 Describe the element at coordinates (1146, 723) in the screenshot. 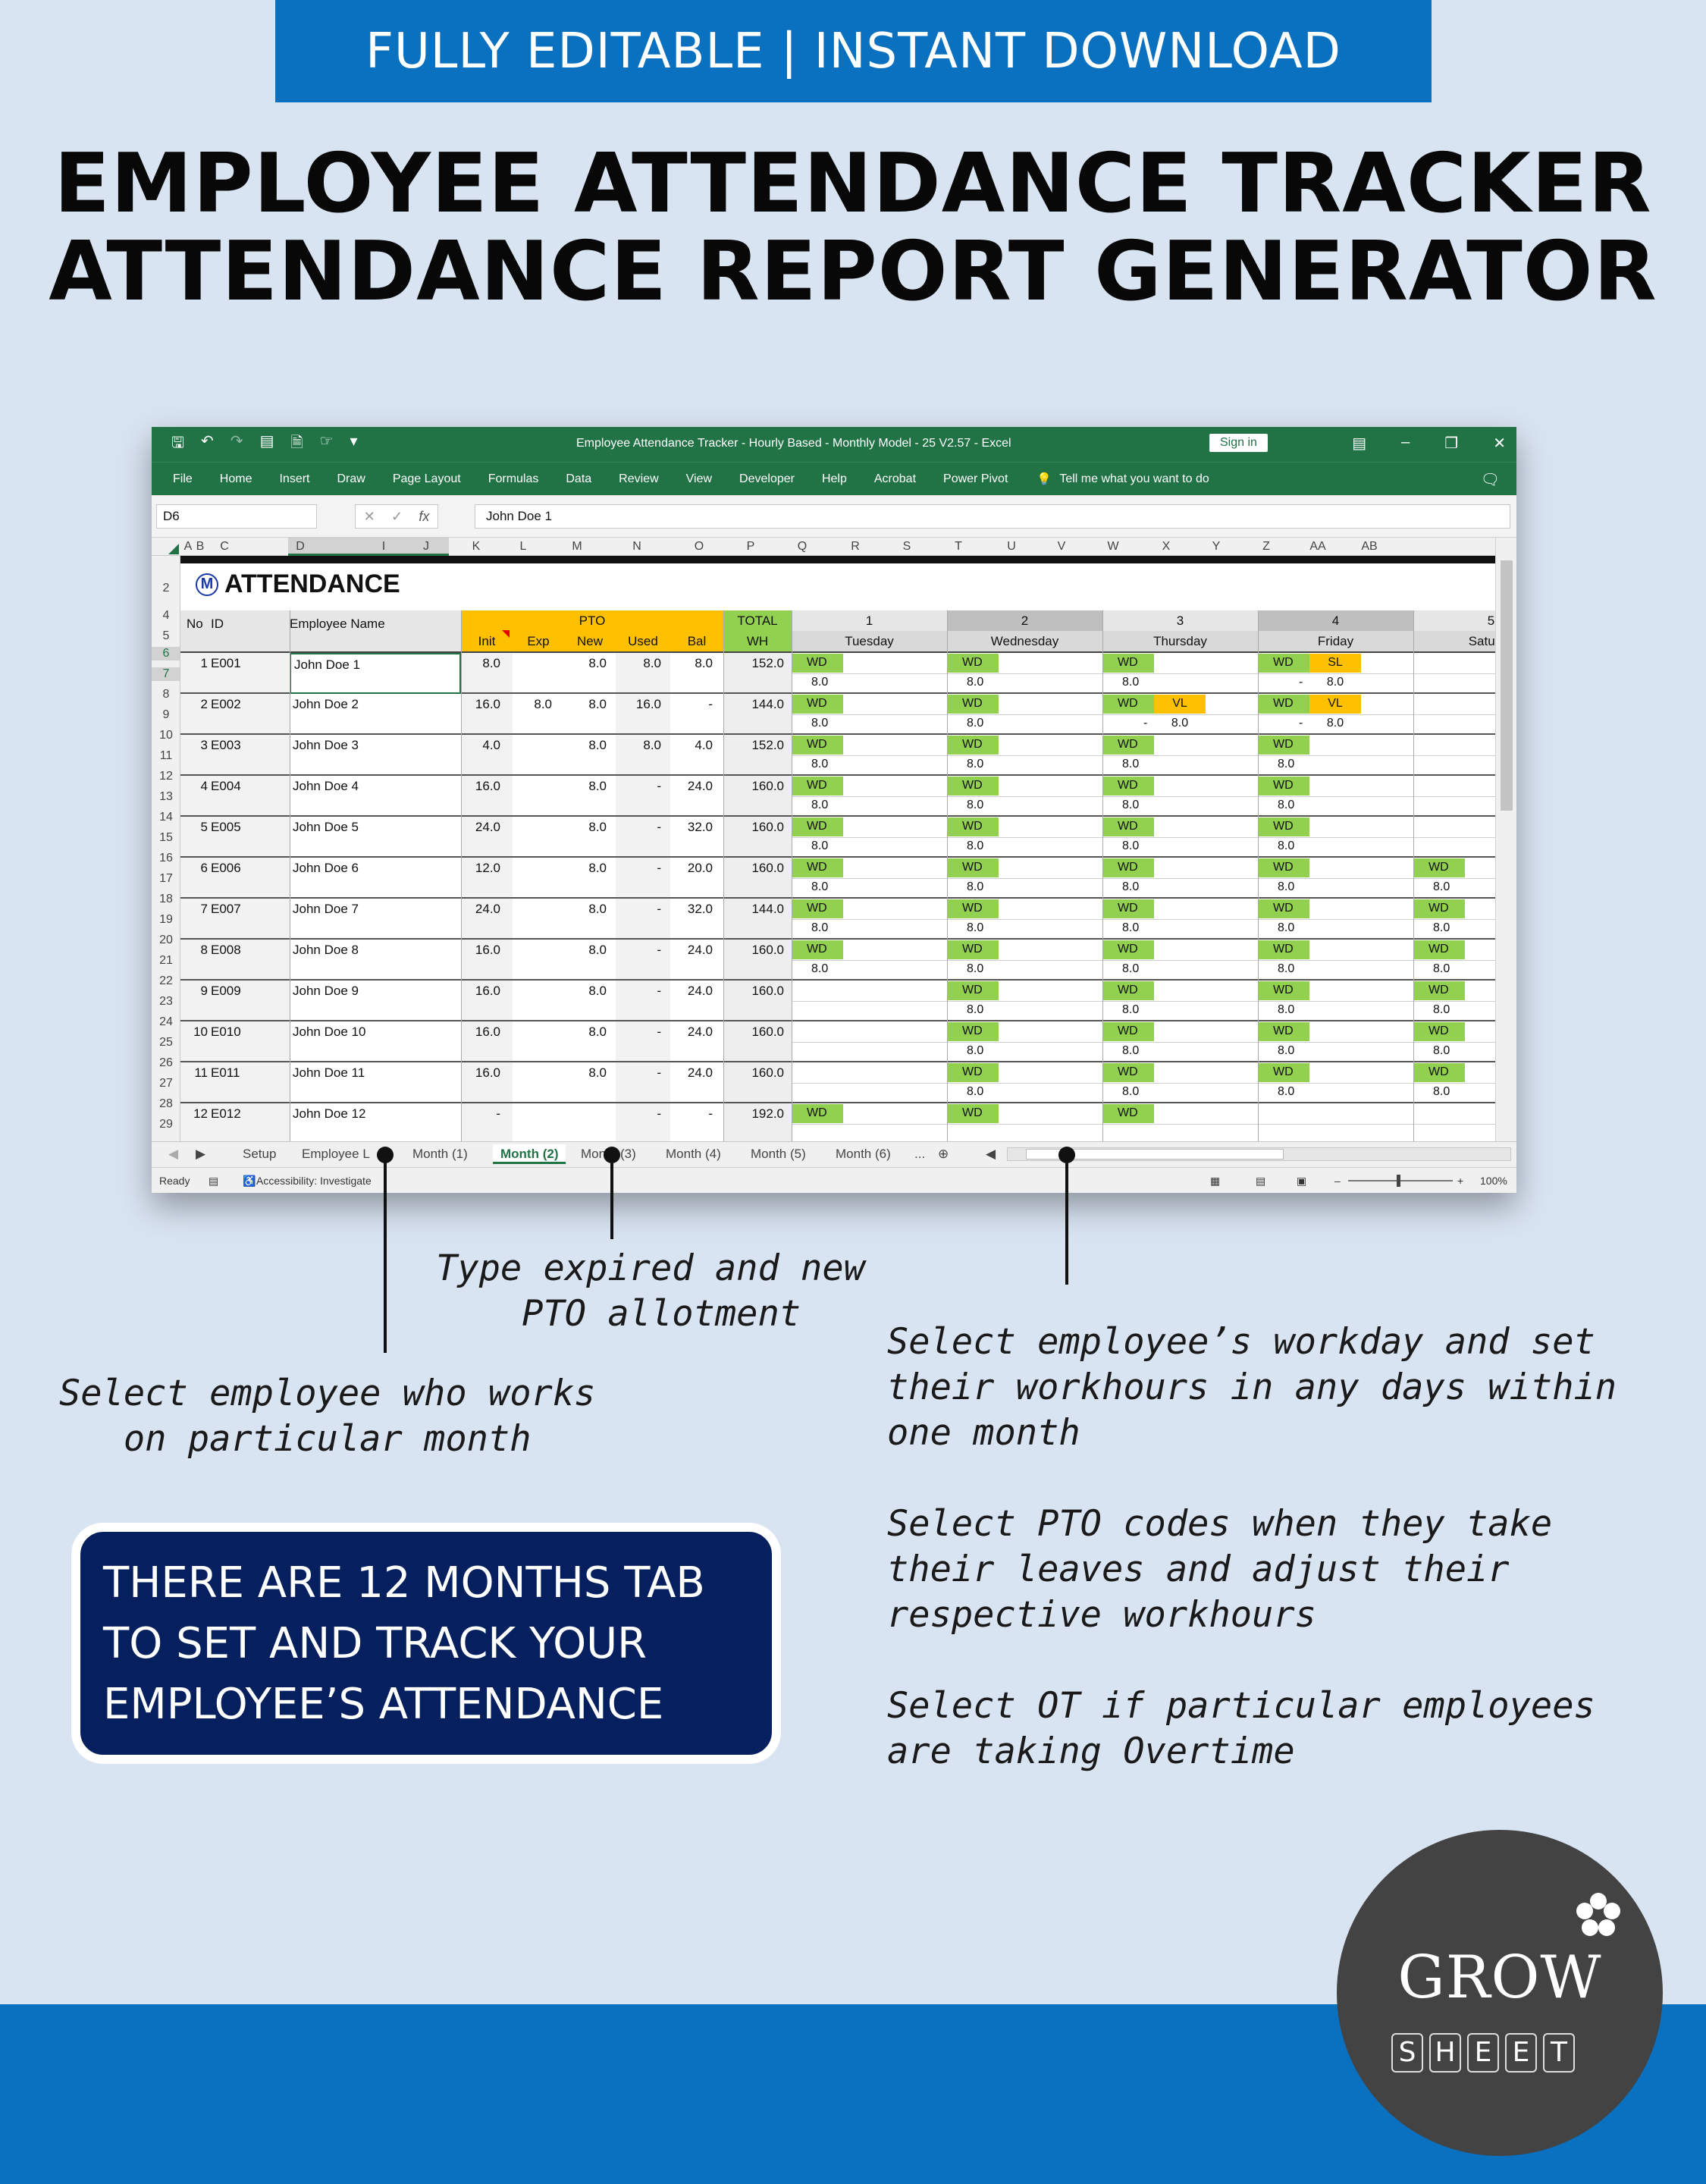

I see `work-hours: -` at that location.